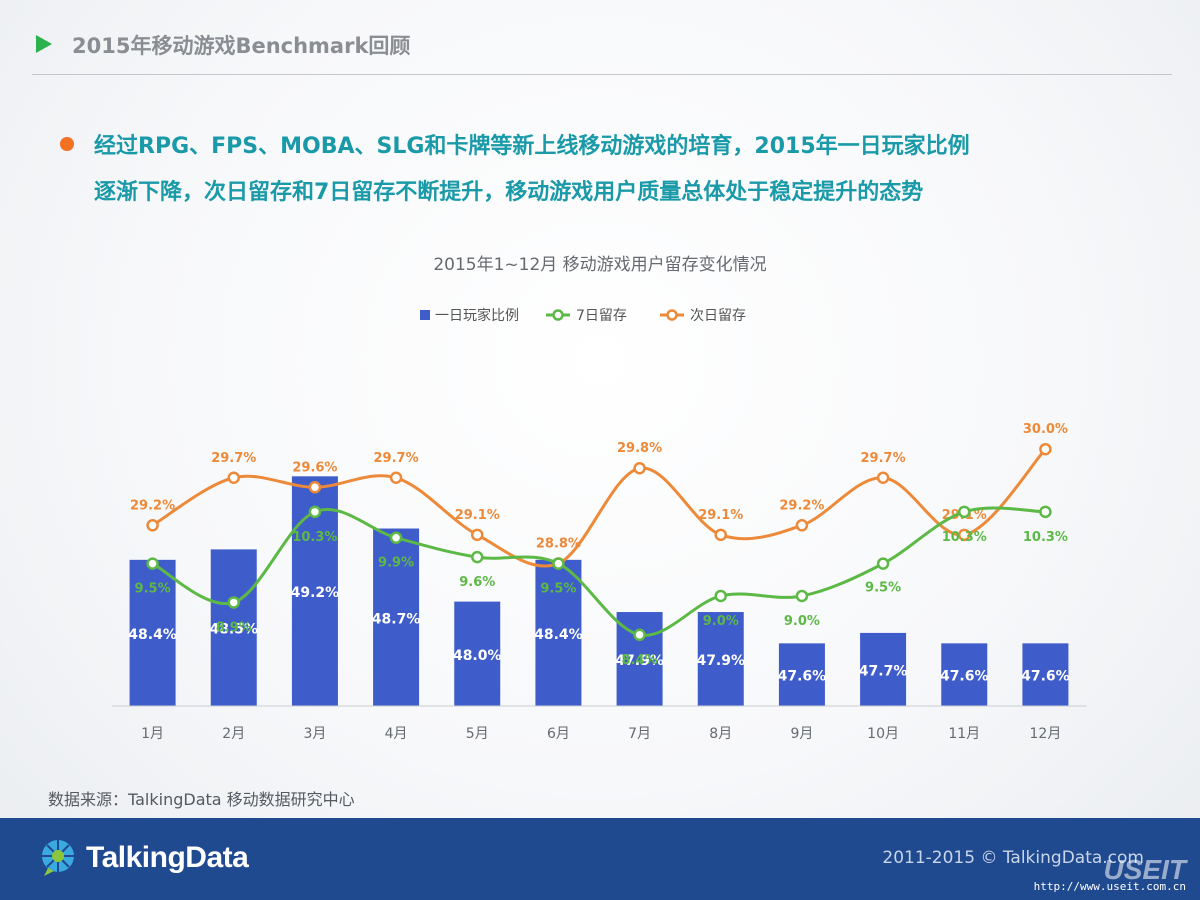 This screenshot has height=900, width=1200. I want to click on bar-value-label: 47.7%, so click(883, 671).